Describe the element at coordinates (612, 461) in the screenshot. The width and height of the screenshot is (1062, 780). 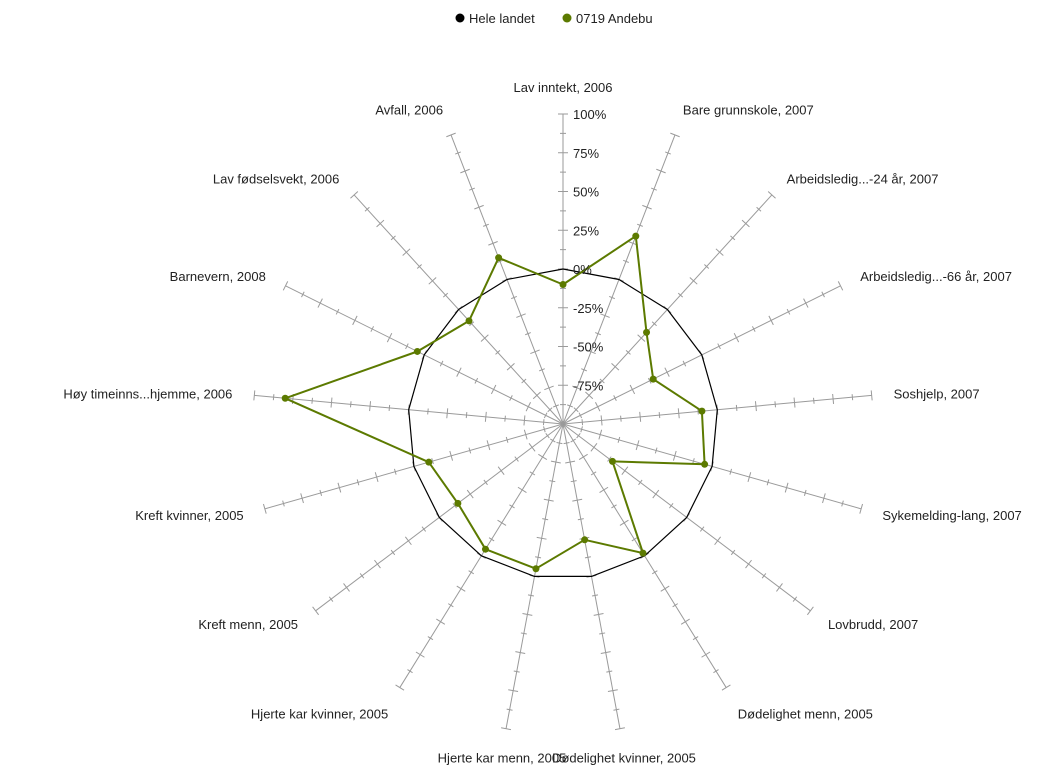
I see `data-point-lovbrudd-2007` at that location.